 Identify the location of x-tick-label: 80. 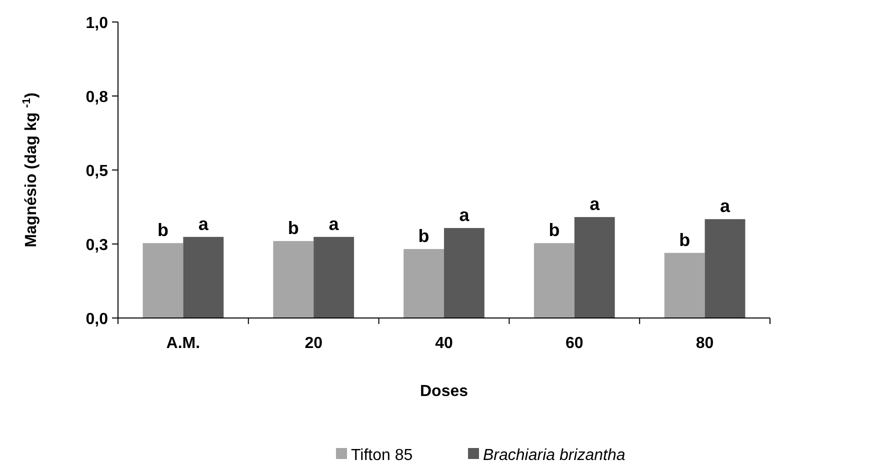
(705, 343).